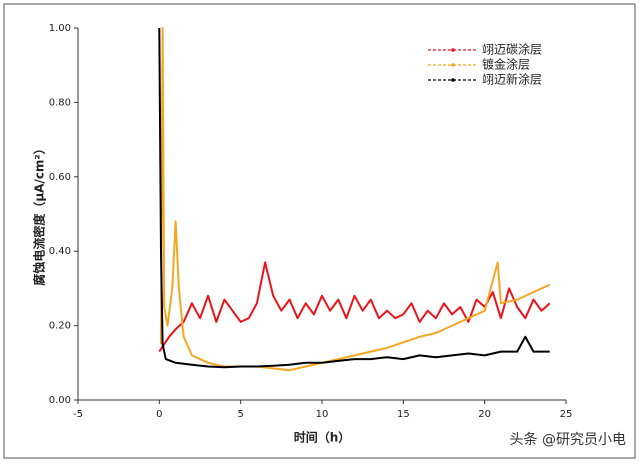  I want to click on x-tick-label: -5, so click(78, 414).